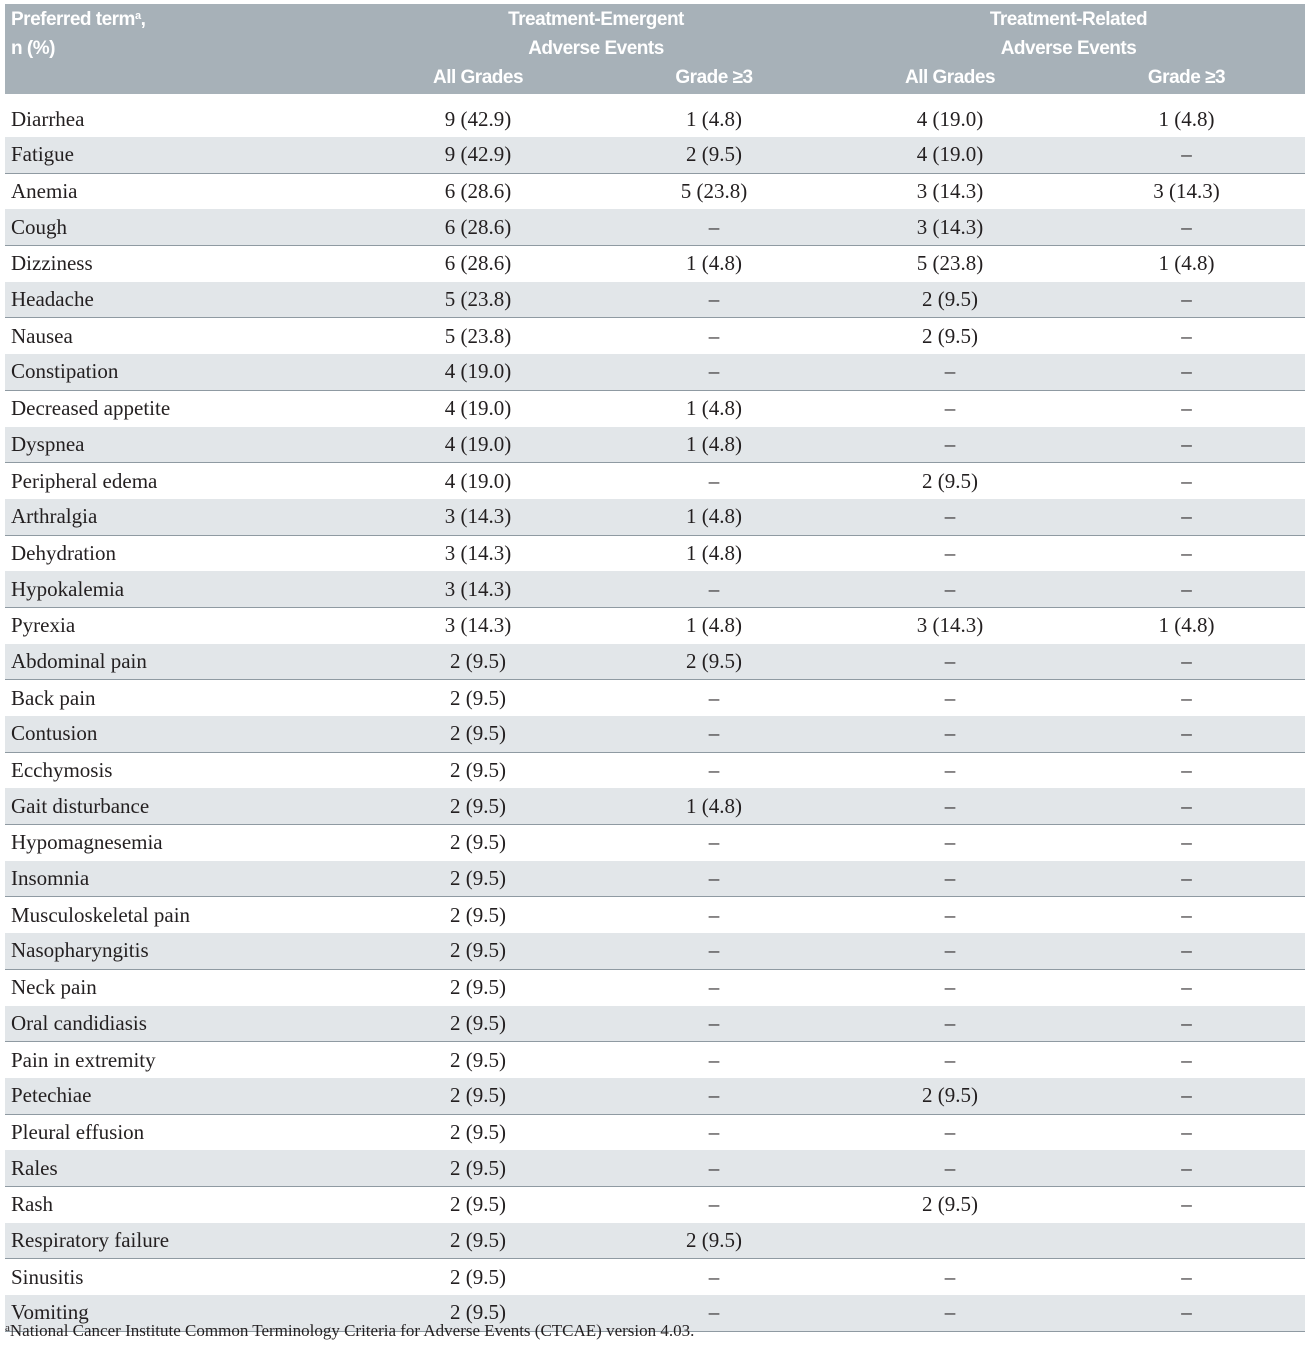  I want to click on preferred-term-cell: Neck pain, so click(182, 987).